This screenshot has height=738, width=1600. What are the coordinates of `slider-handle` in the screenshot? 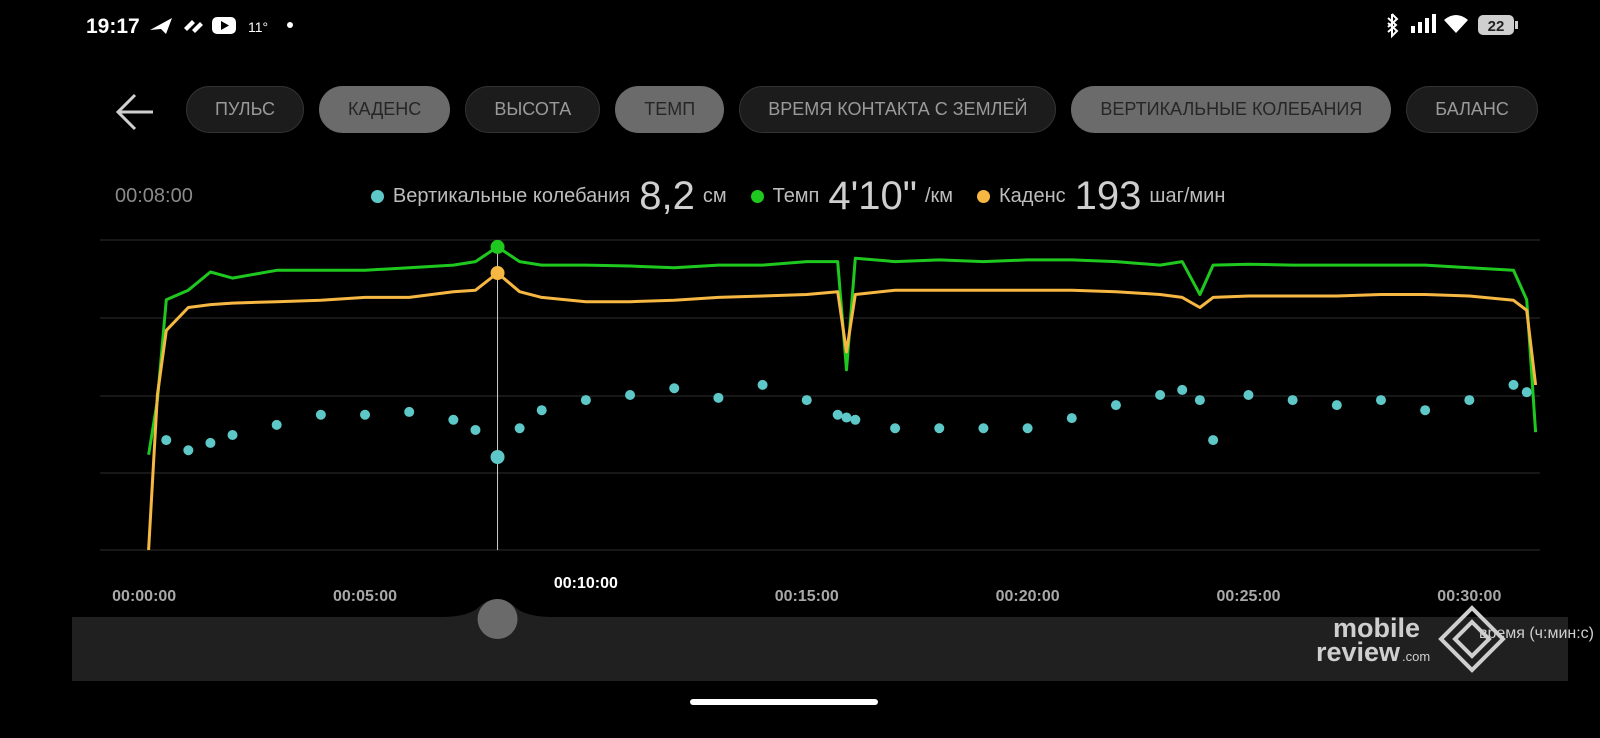 It's located at (497, 619).